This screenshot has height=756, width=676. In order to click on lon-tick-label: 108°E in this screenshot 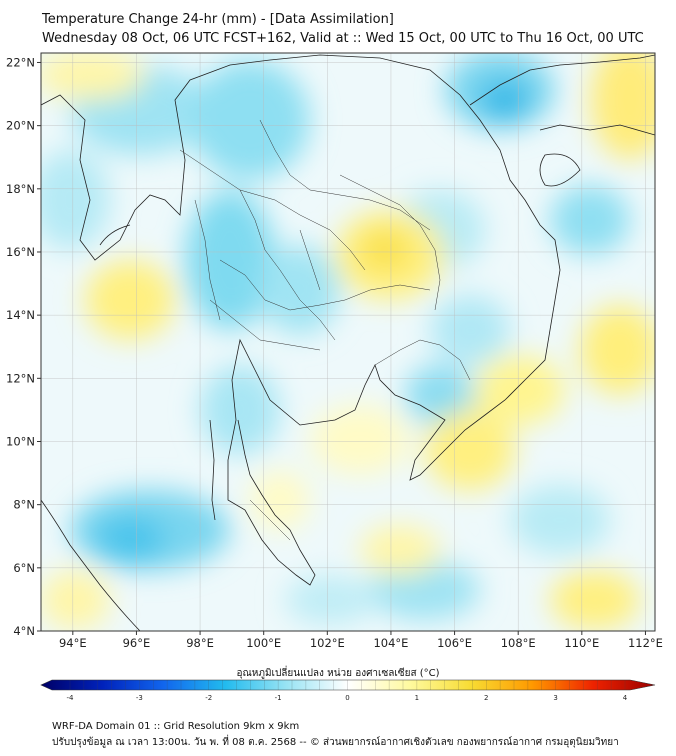, I will do `click(518, 643)`.